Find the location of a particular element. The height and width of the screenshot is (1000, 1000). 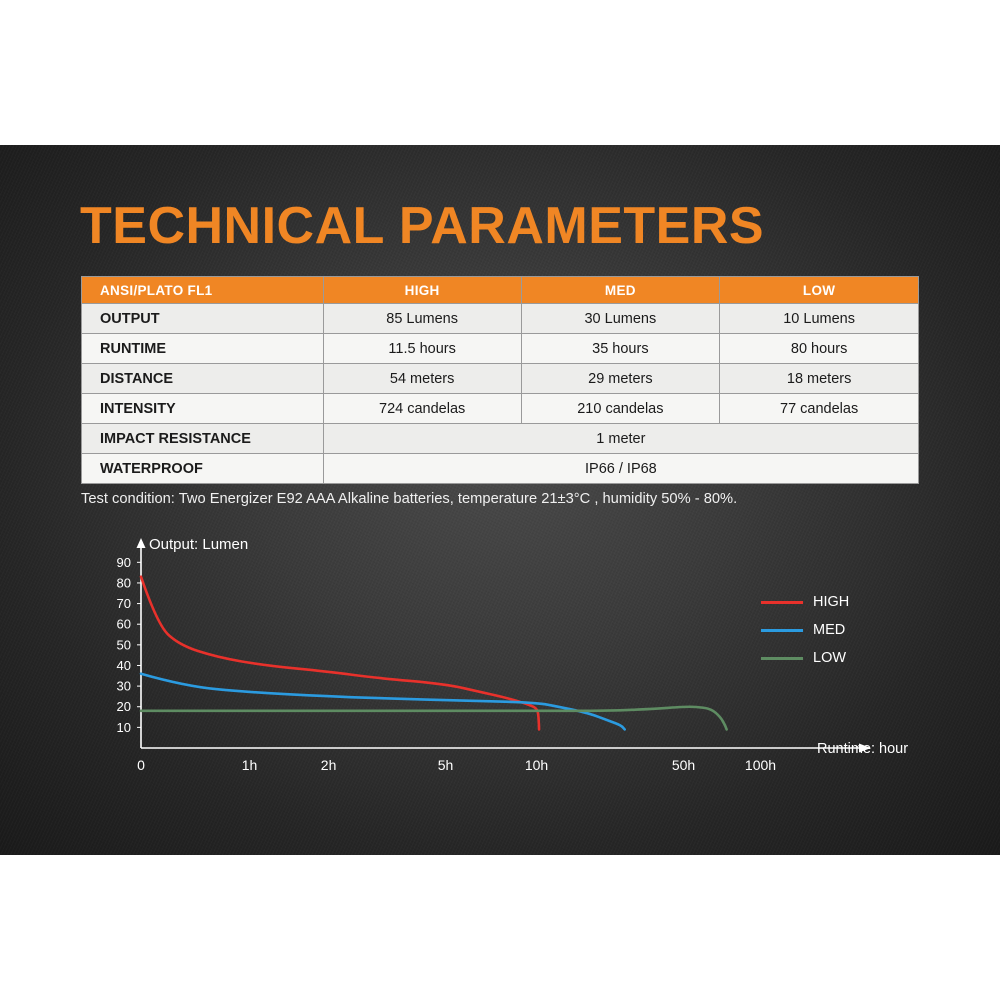

y-tick-label: 90 is located at coordinates (124, 562).